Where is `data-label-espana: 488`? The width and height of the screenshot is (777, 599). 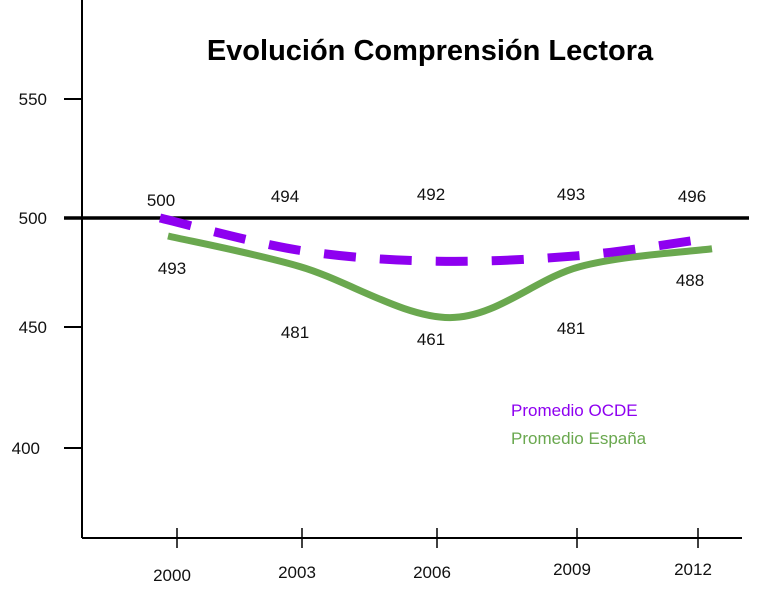
data-label-espana: 488 is located at coordinates (690, 280).